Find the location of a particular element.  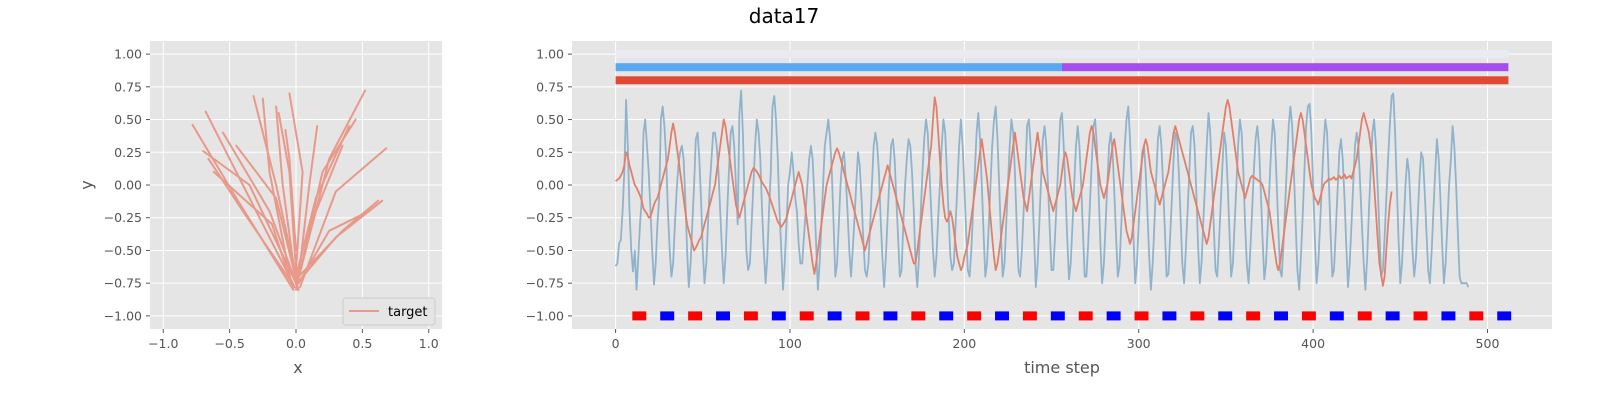

x-tick-label: 0 is located at coordinates (616, 343).